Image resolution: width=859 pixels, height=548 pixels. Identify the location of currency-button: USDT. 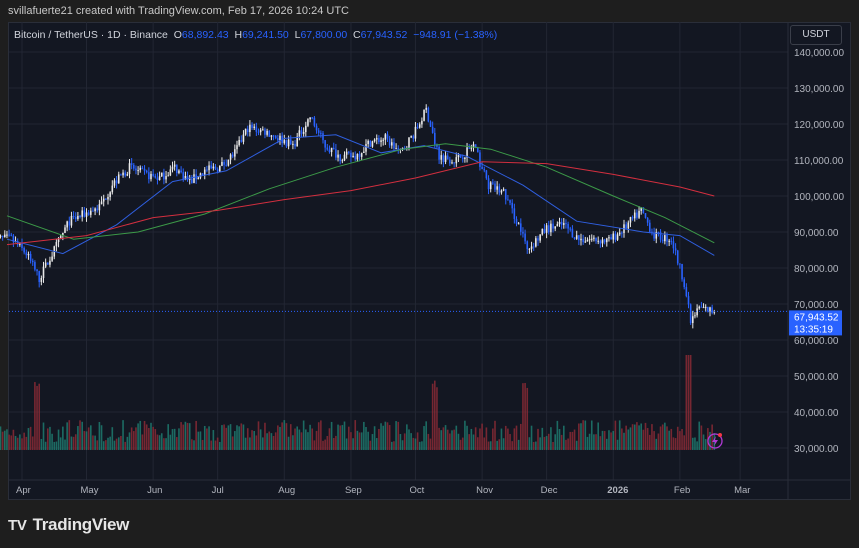
(816, 35).